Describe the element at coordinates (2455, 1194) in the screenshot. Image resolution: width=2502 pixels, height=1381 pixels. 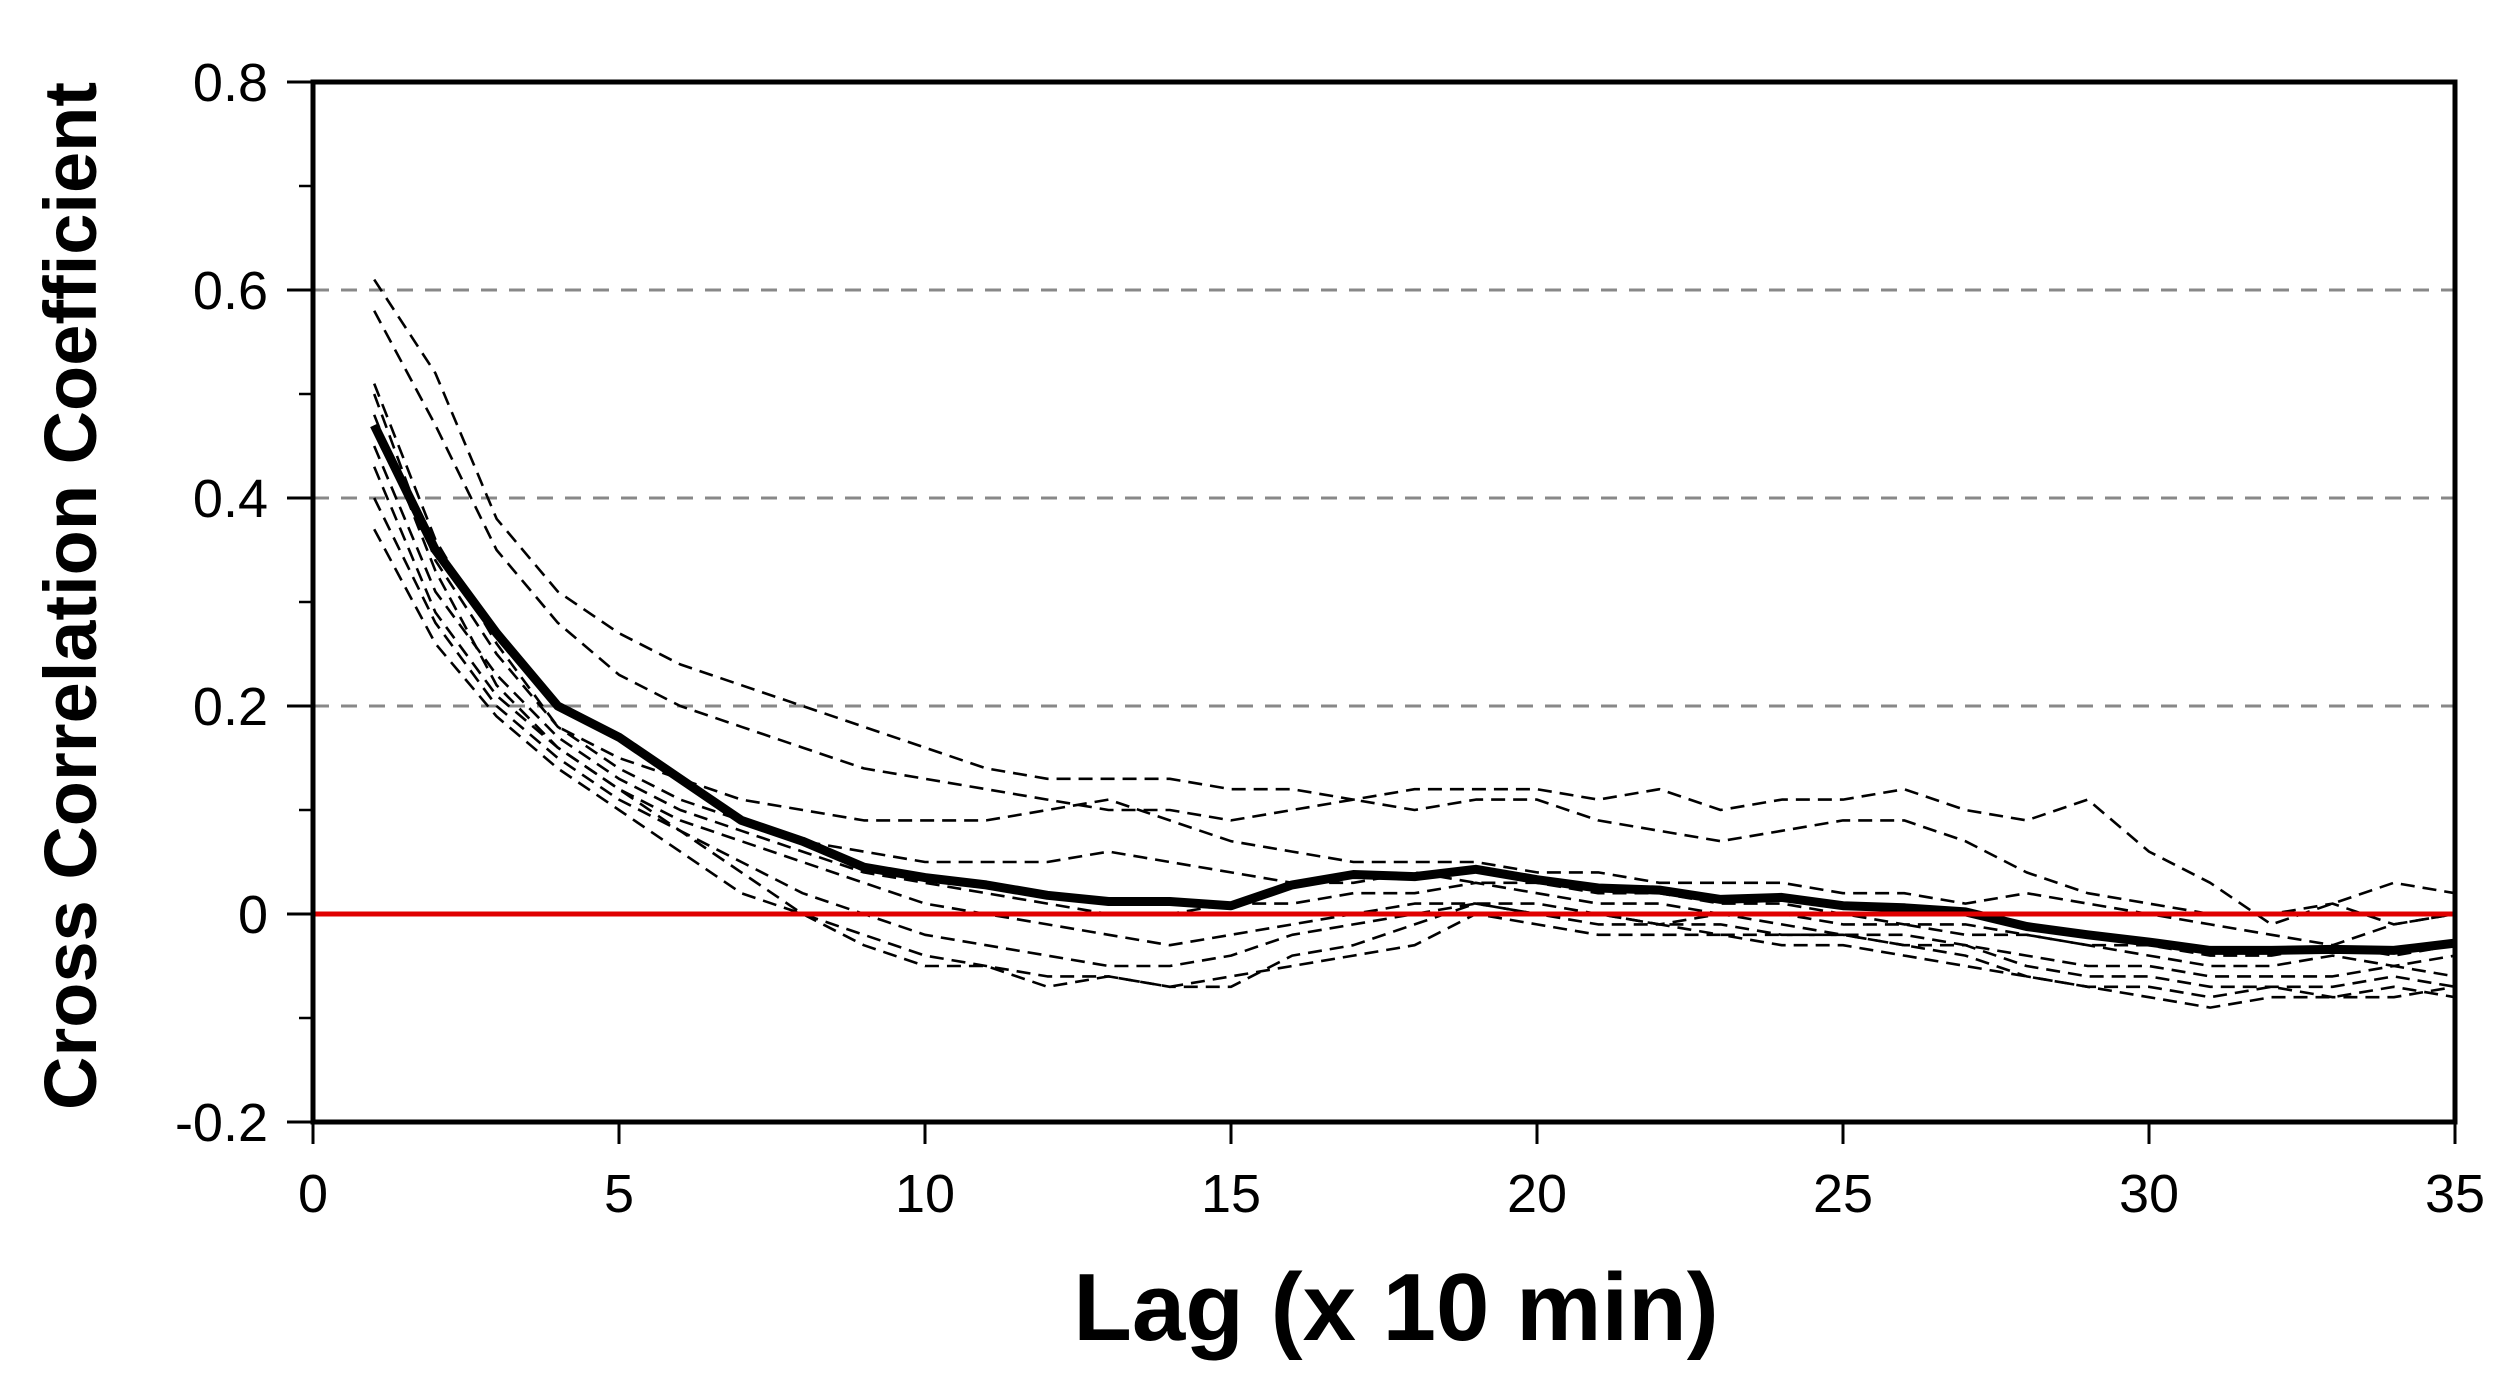
I see `x-tick-label: 35` at that location.